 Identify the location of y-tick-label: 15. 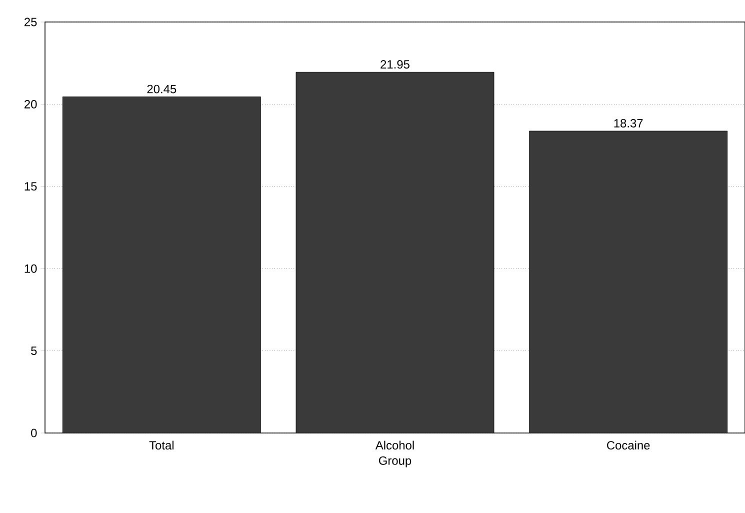
(30, 186).